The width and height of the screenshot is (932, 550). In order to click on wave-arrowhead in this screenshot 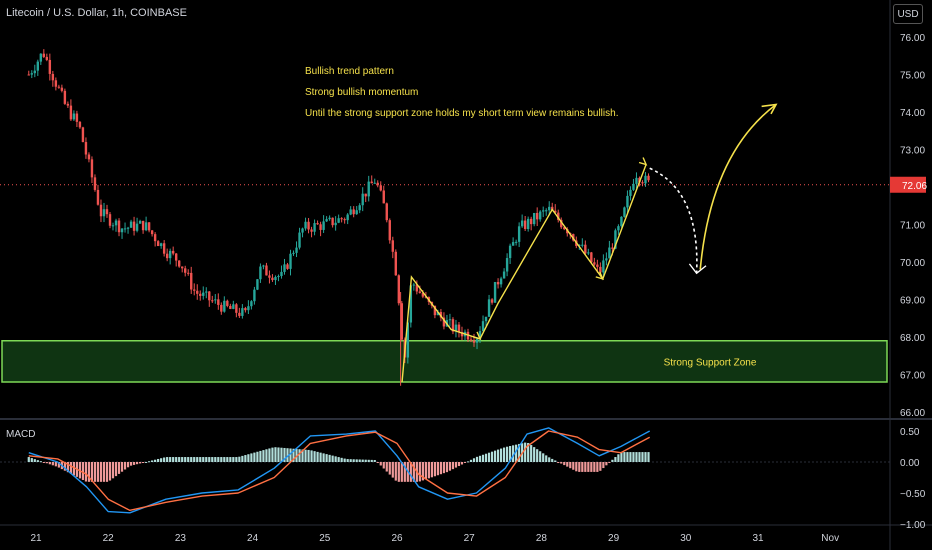, I will do `click(477, 335)`.